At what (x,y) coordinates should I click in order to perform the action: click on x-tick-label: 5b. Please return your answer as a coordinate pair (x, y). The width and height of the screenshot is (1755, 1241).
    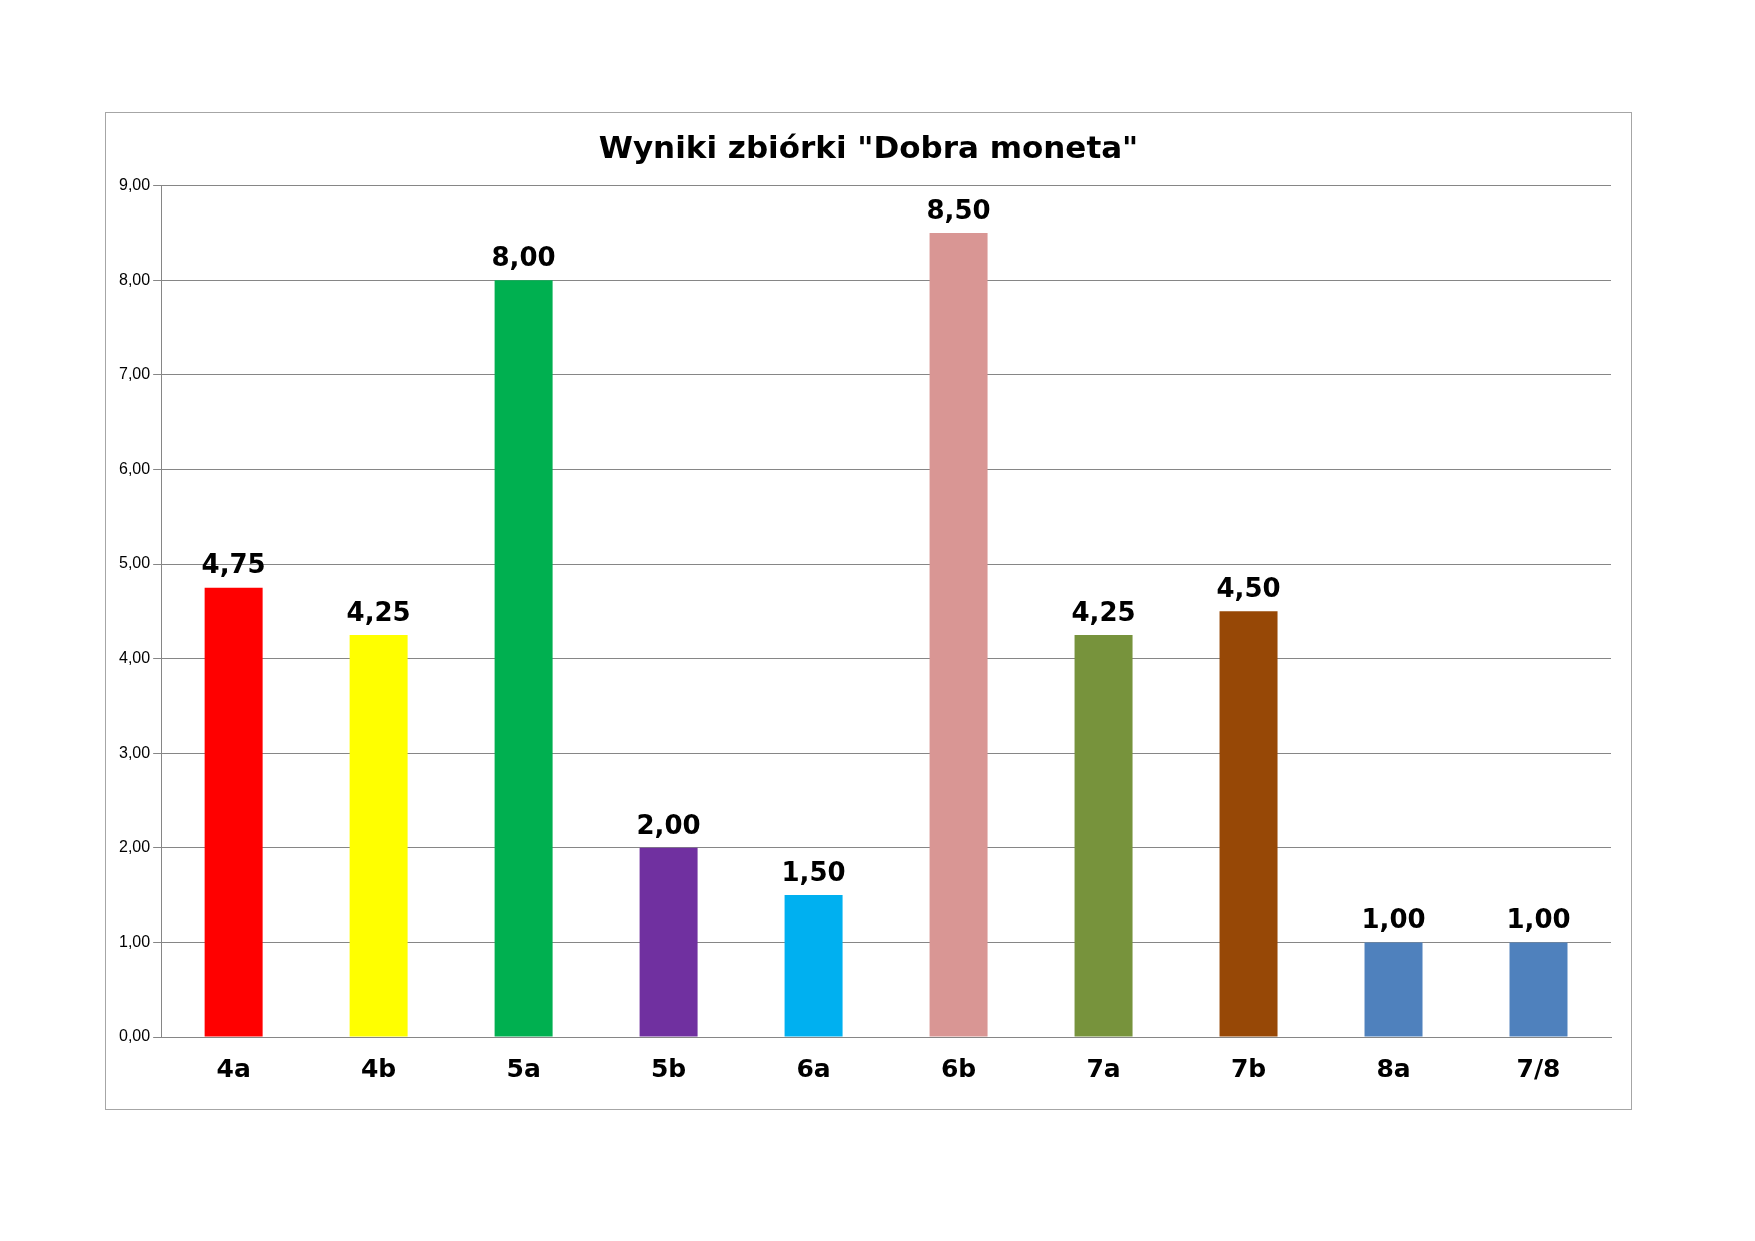
    Looking at the image, I should click on (668, 1068).